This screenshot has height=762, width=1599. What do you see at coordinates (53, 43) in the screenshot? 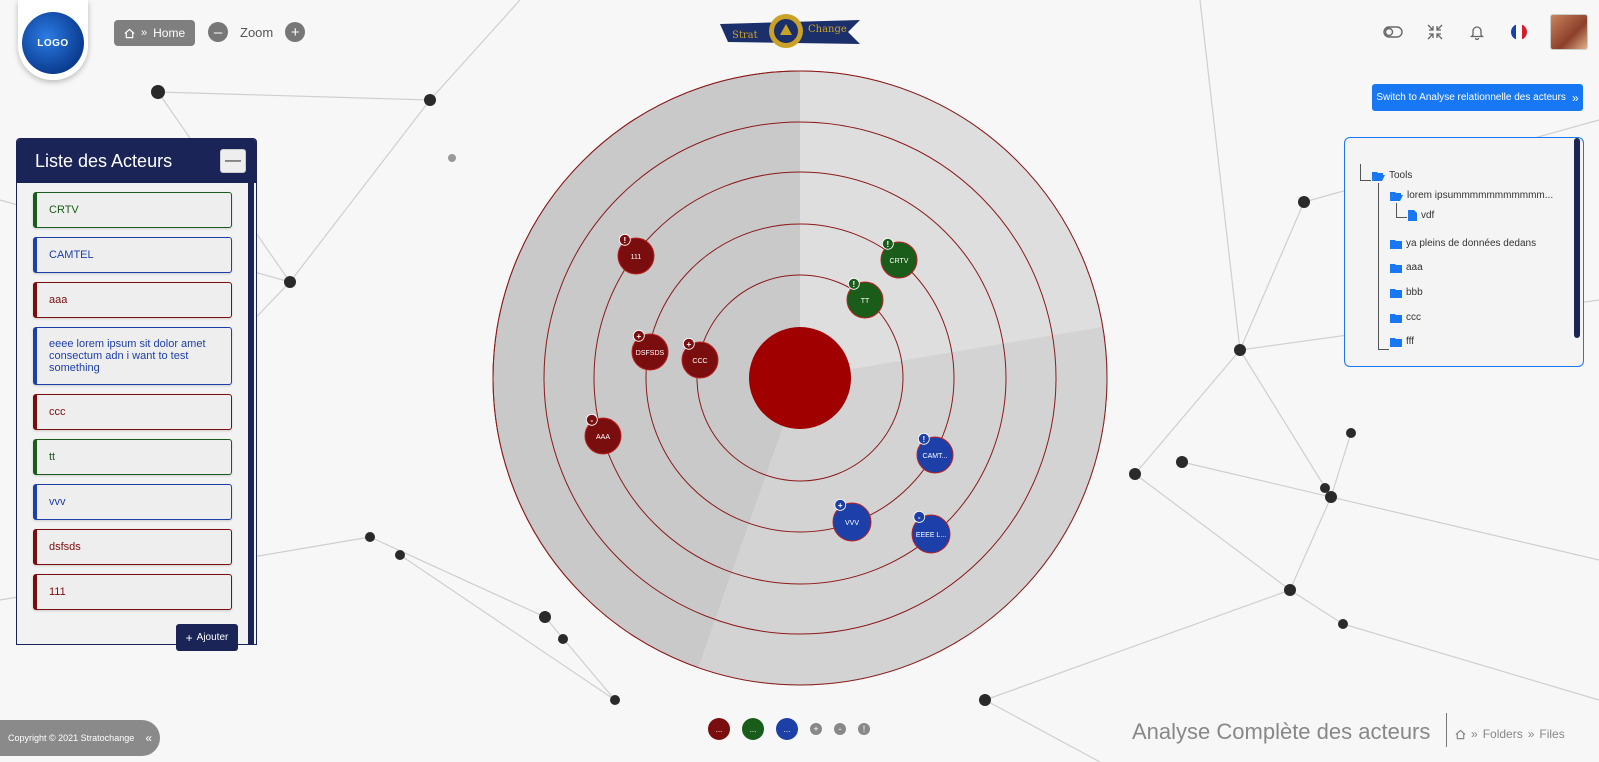
I see `app-logo: LOGO` at bounding box center [53, 43].